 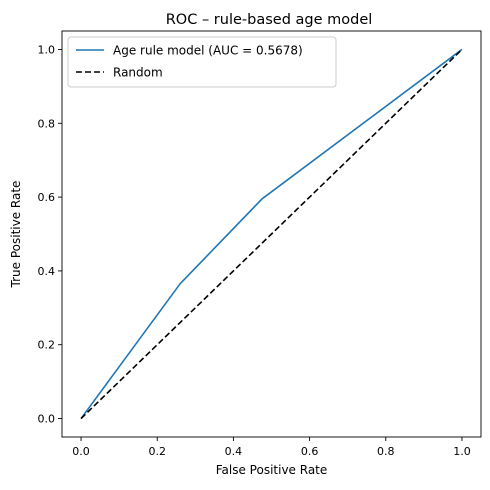 What do you see at coordinates (47, 49) in the screenshot?
I see `y-tick-label: 1.0` at bounding box center [47, 49].